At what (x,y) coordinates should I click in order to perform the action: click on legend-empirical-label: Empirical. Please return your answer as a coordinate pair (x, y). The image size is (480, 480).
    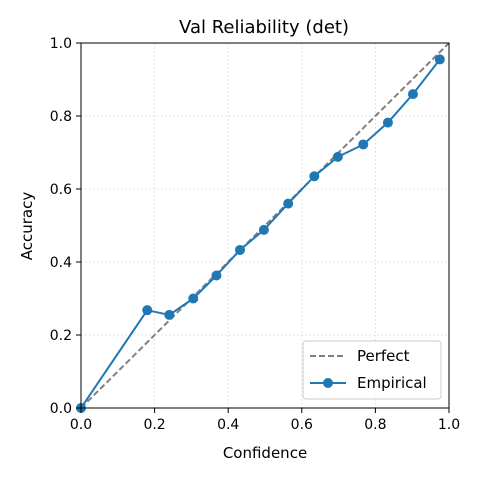
    Looking at the image, I should click on (392, 383).